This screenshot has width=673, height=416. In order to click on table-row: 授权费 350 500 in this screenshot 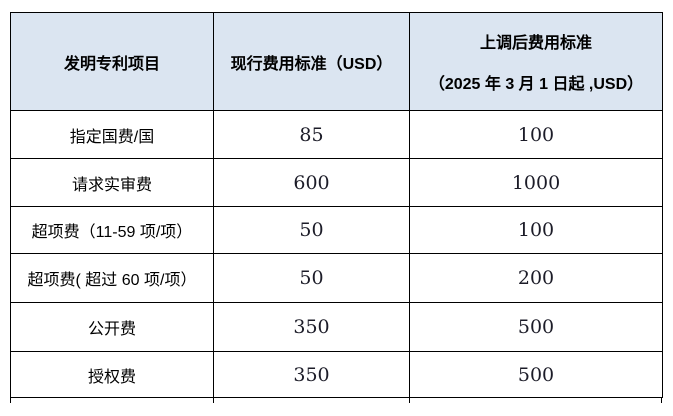, I will do `click(336, 374)`.